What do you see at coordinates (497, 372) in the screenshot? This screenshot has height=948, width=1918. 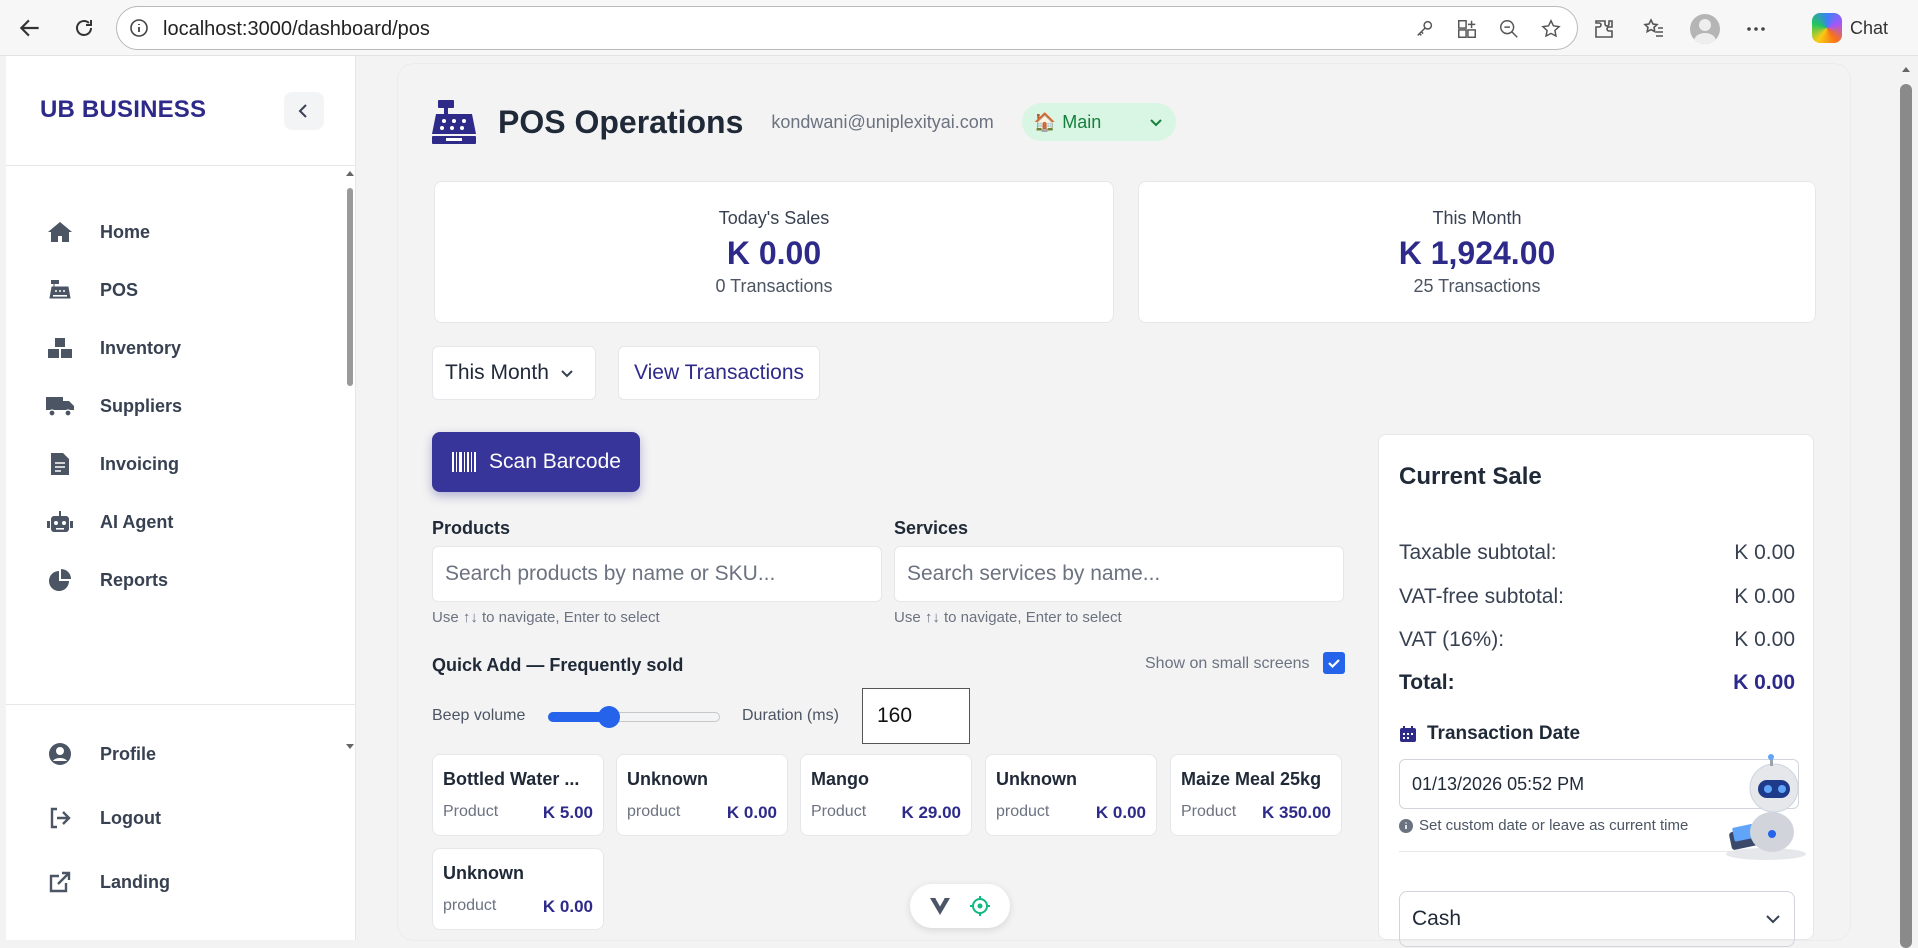 I see `period-value: This Month` at bounding box center [497, 372].